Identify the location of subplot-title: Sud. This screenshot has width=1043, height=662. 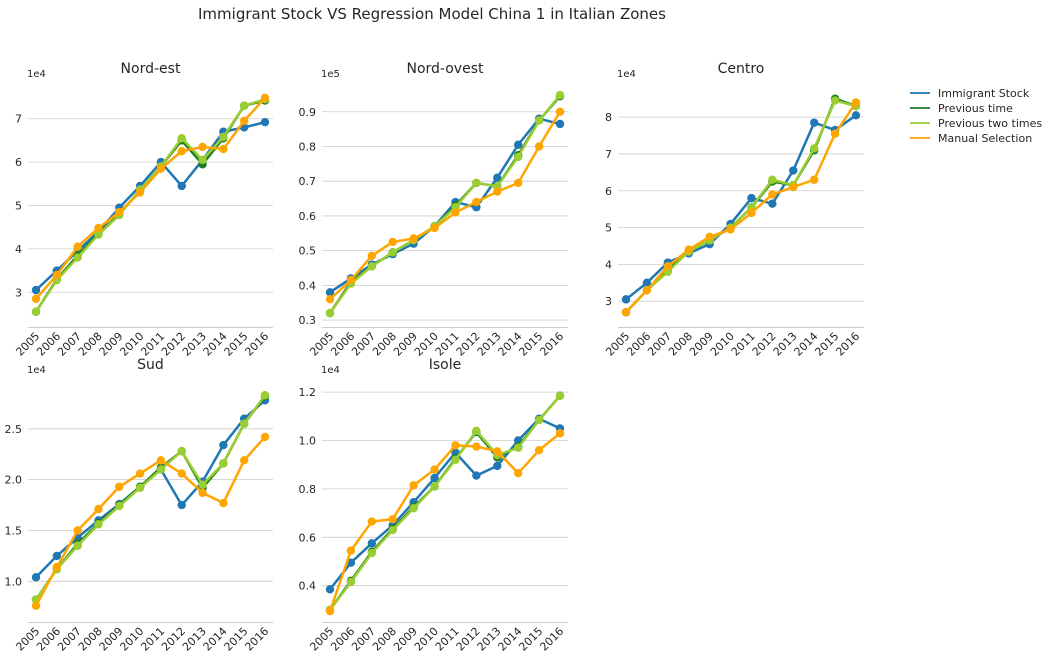
(150, 365).